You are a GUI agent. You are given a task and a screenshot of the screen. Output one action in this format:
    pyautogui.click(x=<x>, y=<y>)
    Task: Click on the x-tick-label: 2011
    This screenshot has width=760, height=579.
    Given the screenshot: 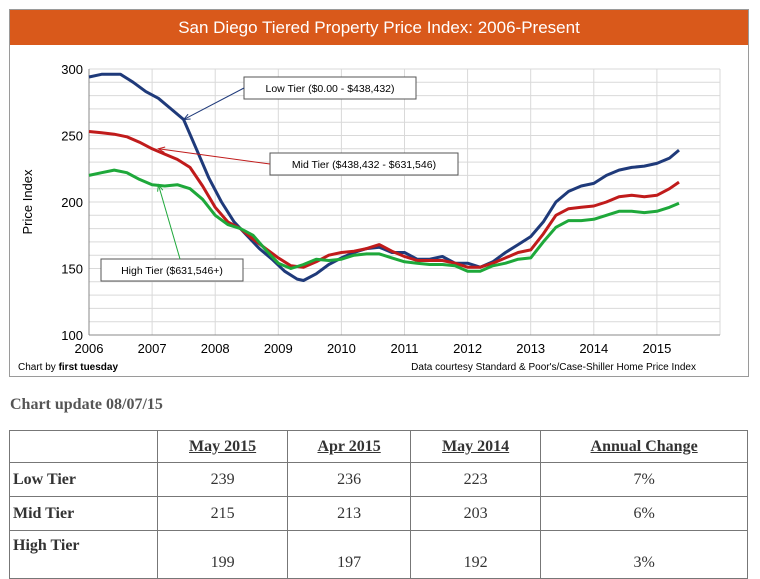 What is the action you would take?
    pyautogui.click(x=405, y=348)
    